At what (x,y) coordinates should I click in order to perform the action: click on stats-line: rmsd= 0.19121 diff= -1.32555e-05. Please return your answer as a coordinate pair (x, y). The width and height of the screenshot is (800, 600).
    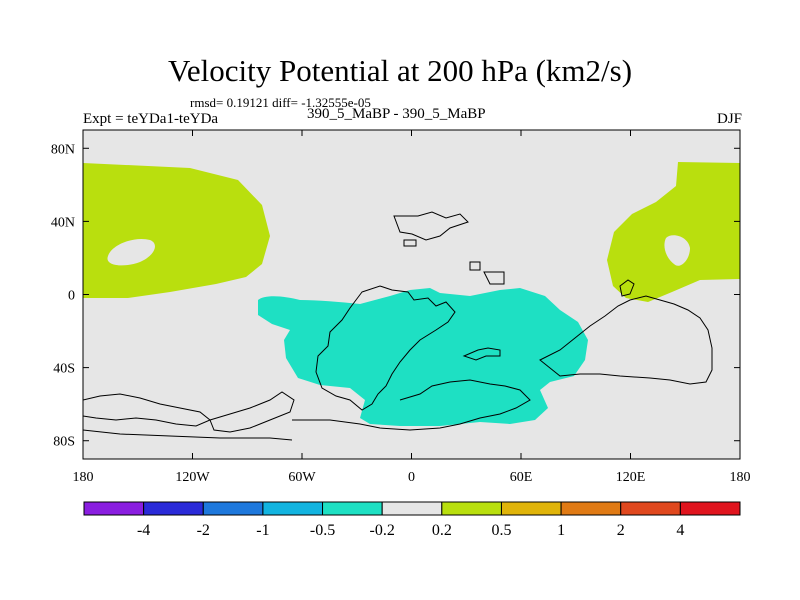
    Looking at the image, I should click on (280, 102).